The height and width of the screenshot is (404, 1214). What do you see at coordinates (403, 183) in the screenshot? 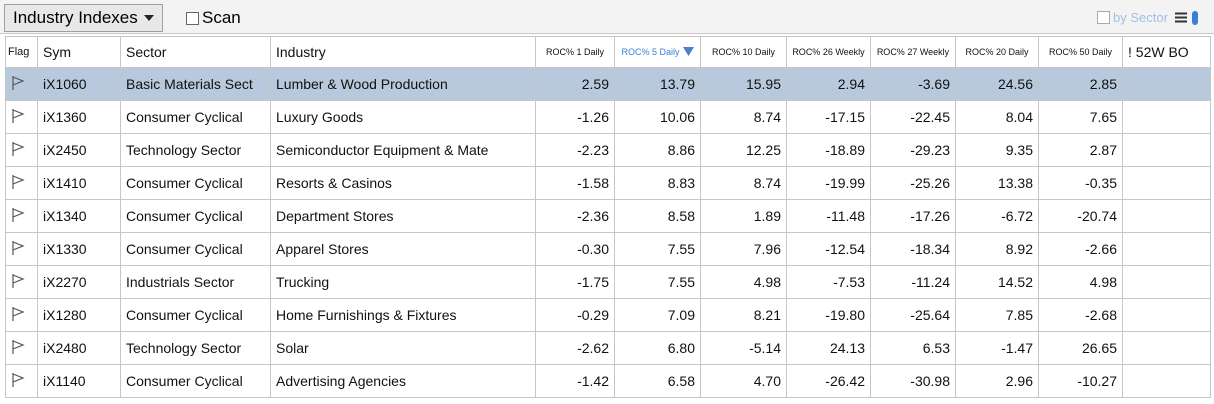
I see `text-cell: Resorts & Casinos` at bounding box center [403, 183].